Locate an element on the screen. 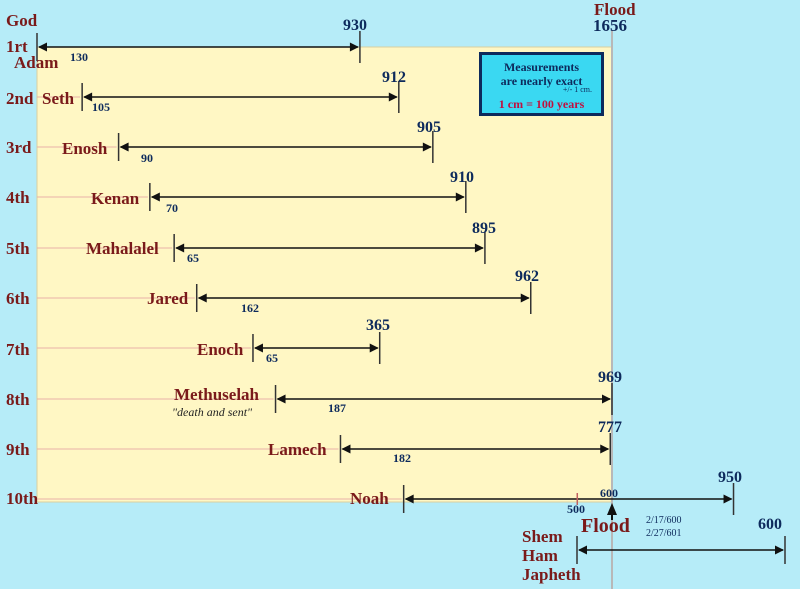  legend-scale: 1 cm = 100 years is located at coordinates (541, 104).